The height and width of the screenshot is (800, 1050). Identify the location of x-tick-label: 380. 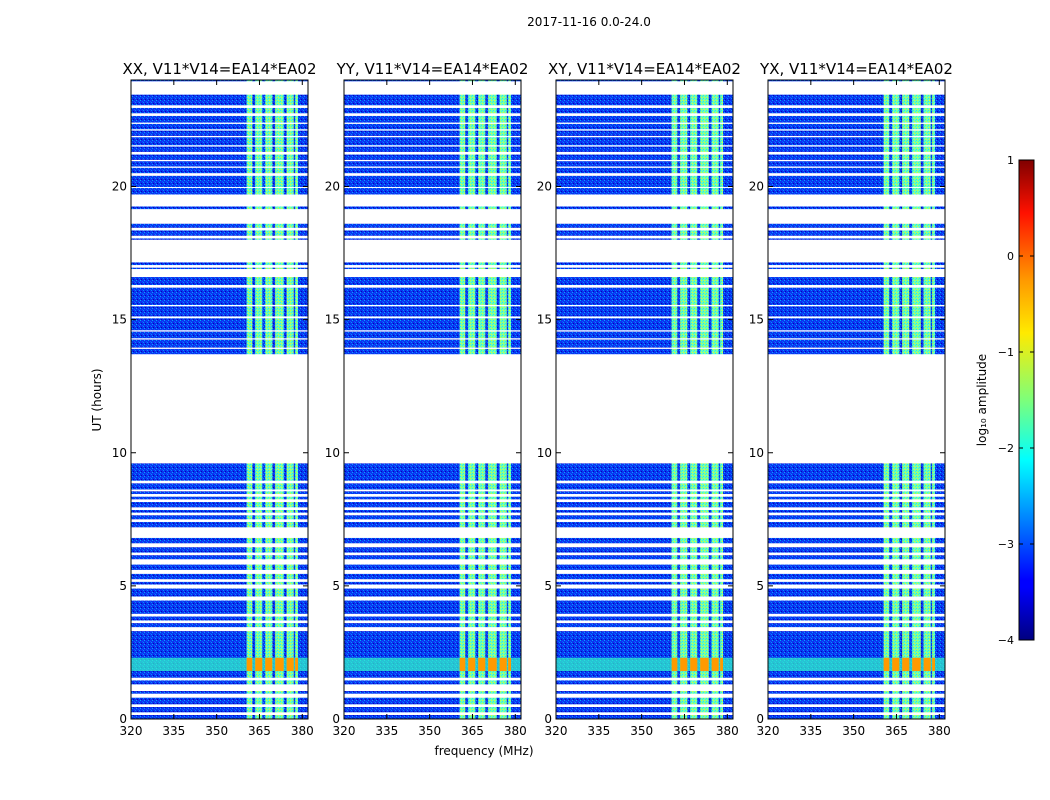
(727, 731).